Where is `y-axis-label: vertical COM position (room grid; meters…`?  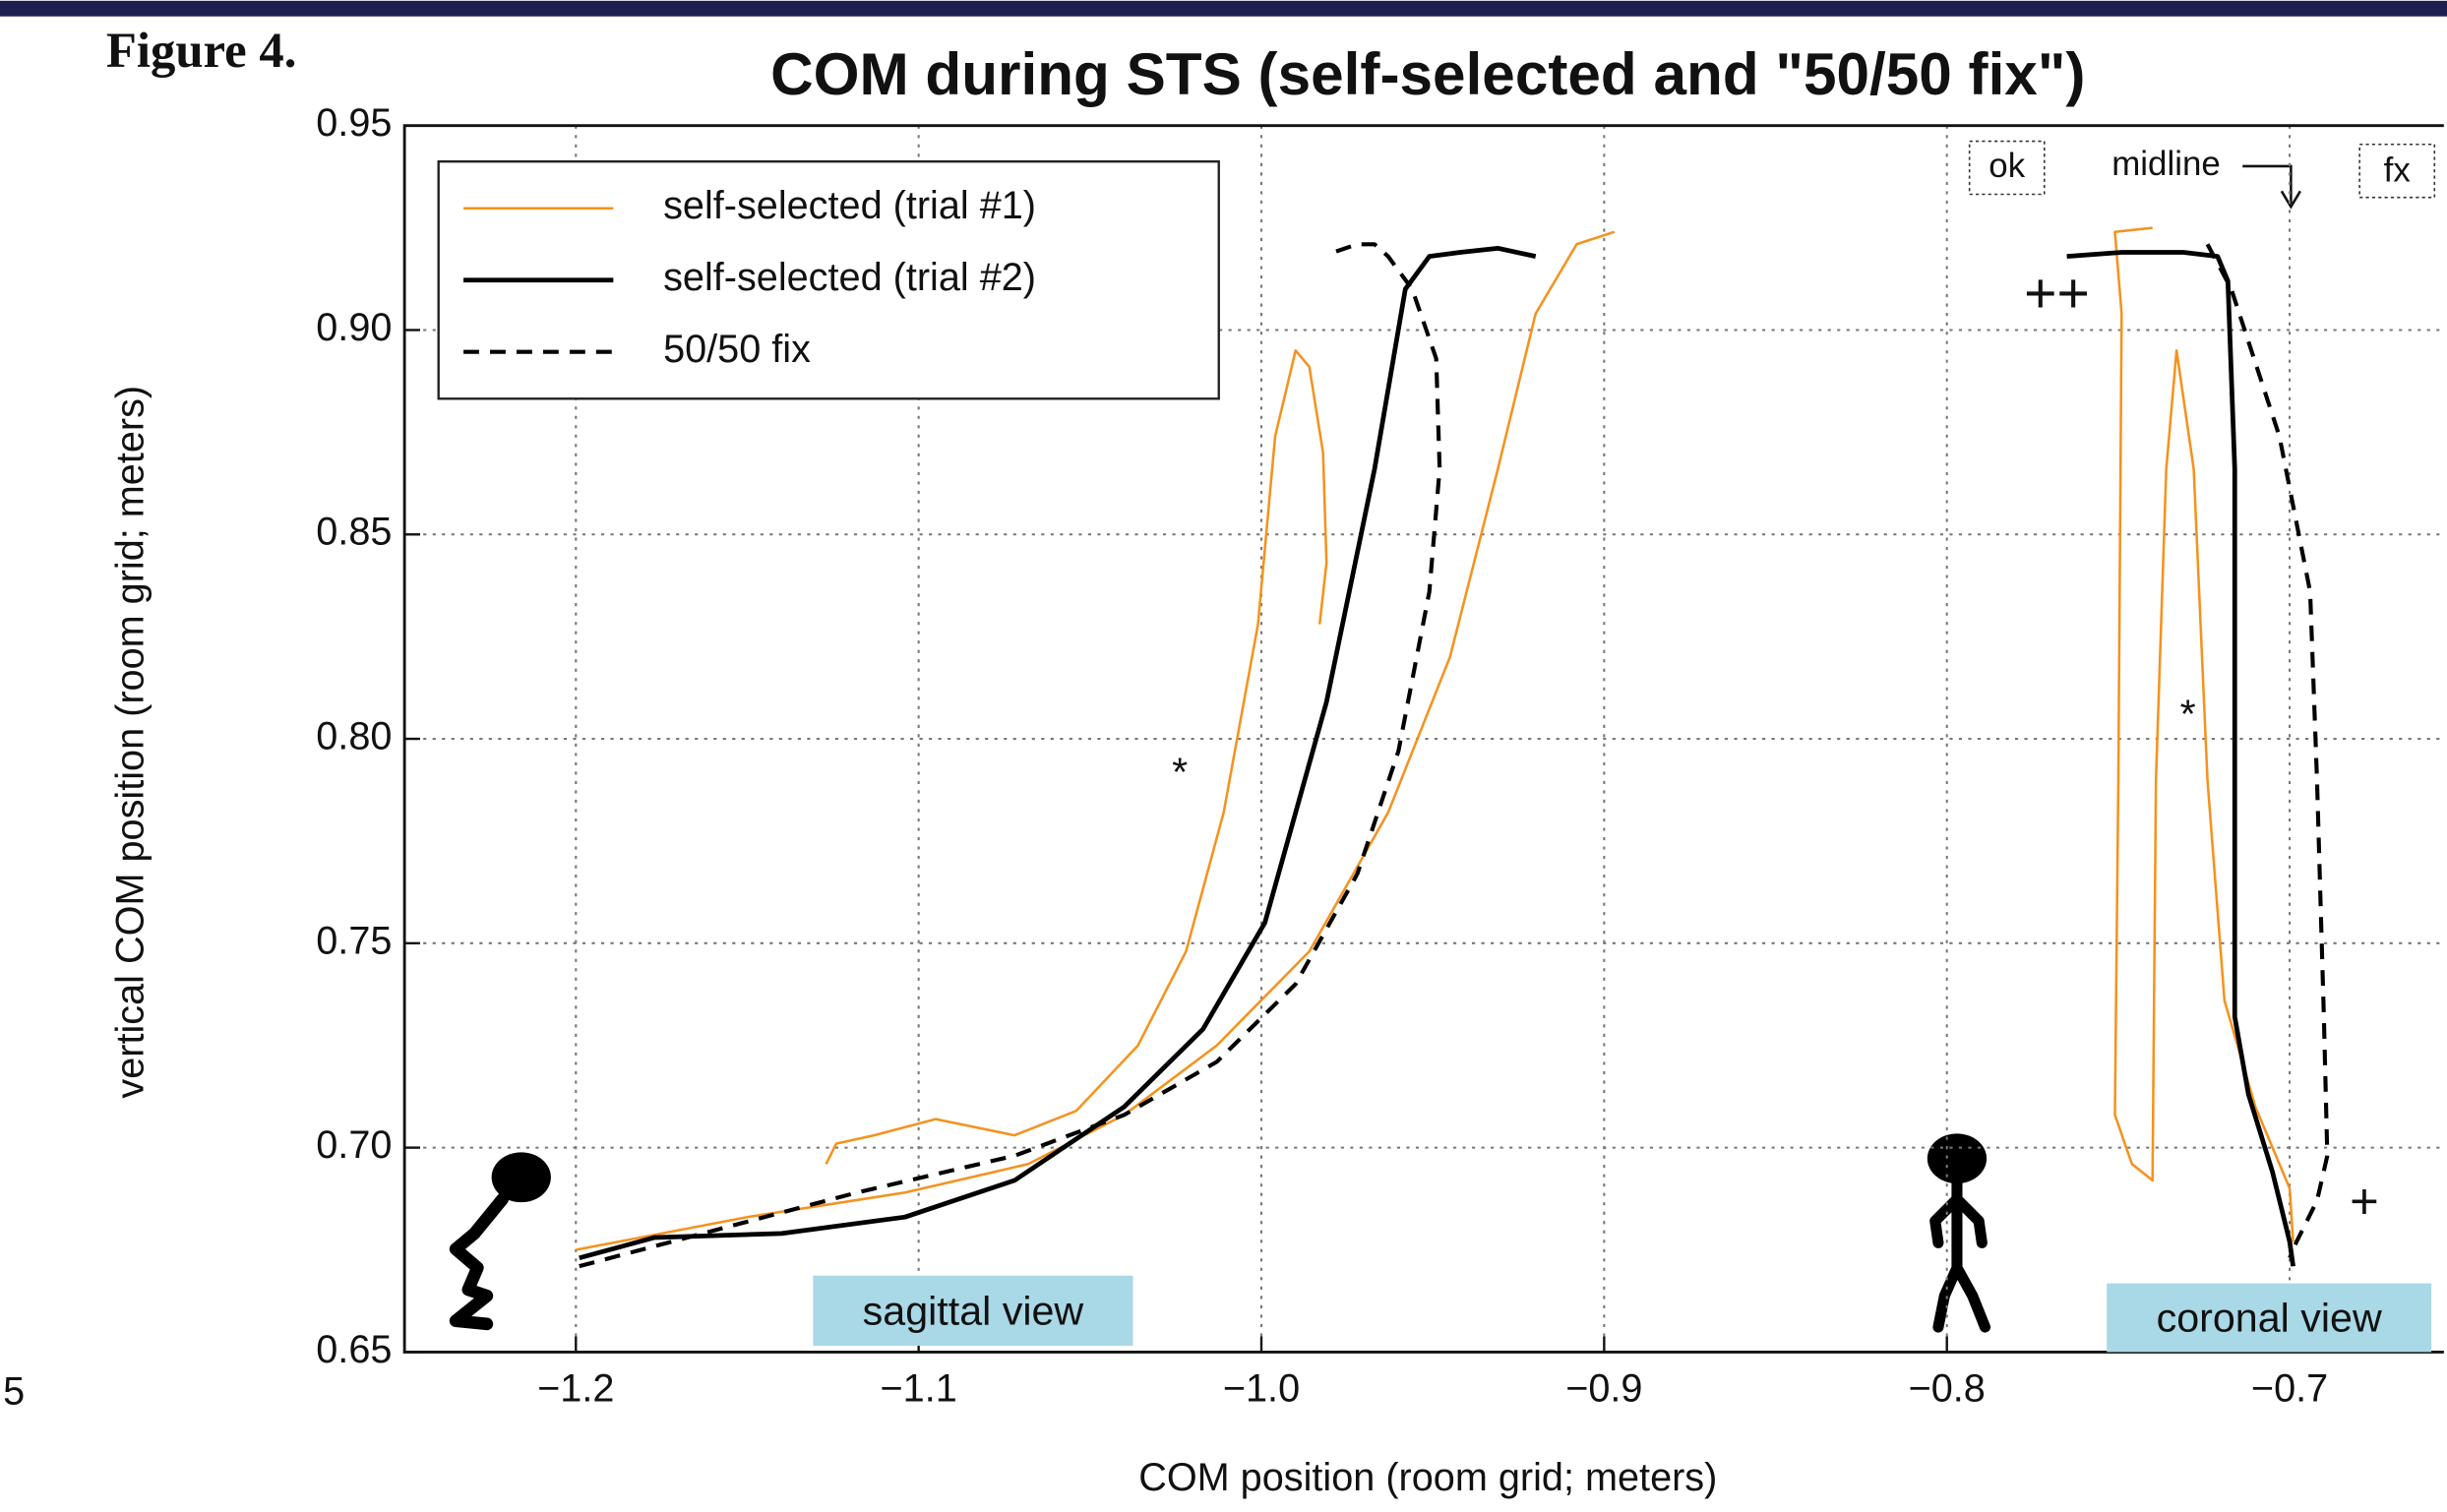
y-axis-label: vertical COM position (room grid; meters… is located at coordinates (130, 743).